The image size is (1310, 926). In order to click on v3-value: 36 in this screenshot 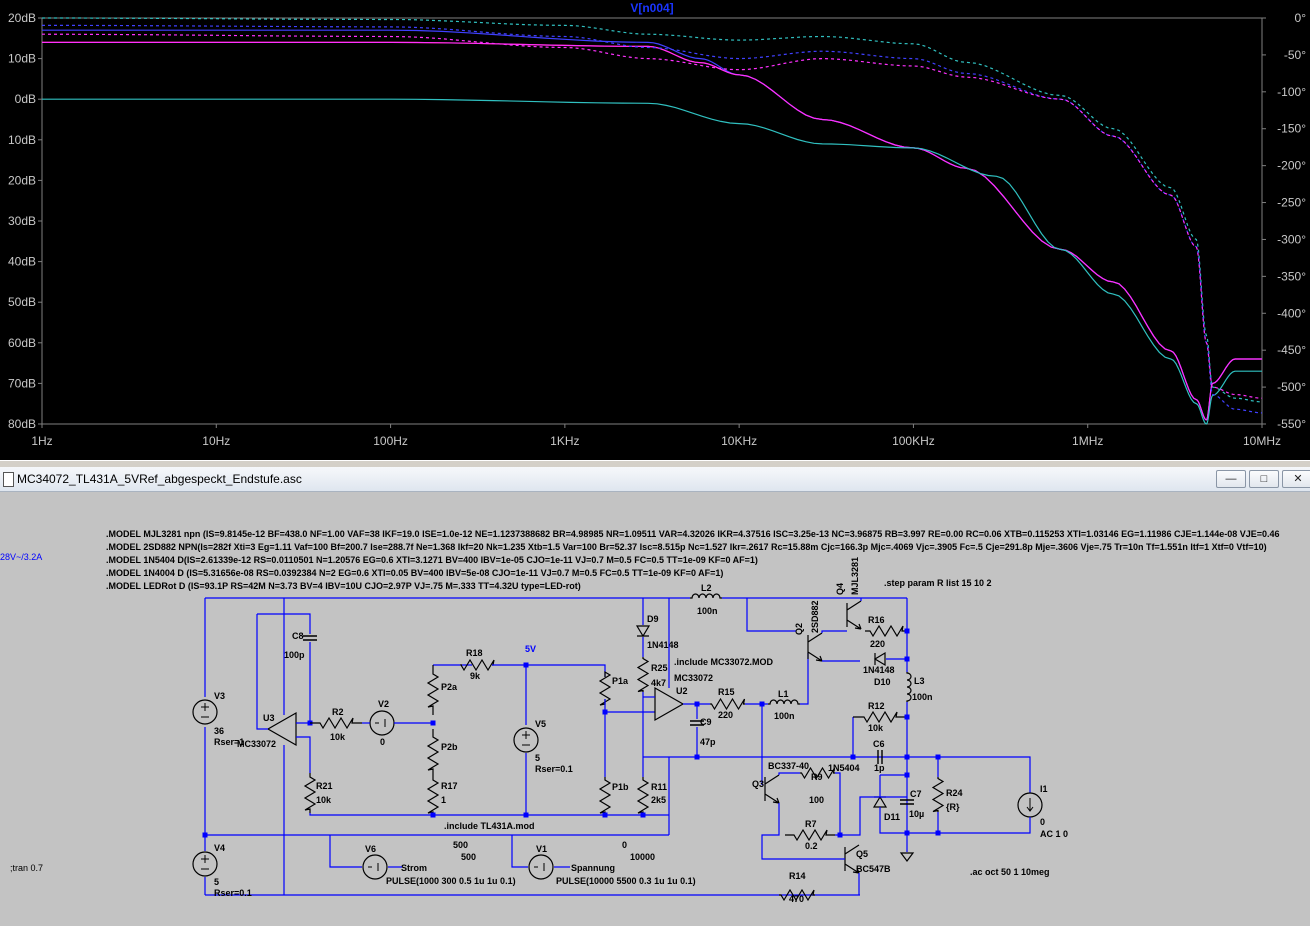, I will do `click(219, 731)`.